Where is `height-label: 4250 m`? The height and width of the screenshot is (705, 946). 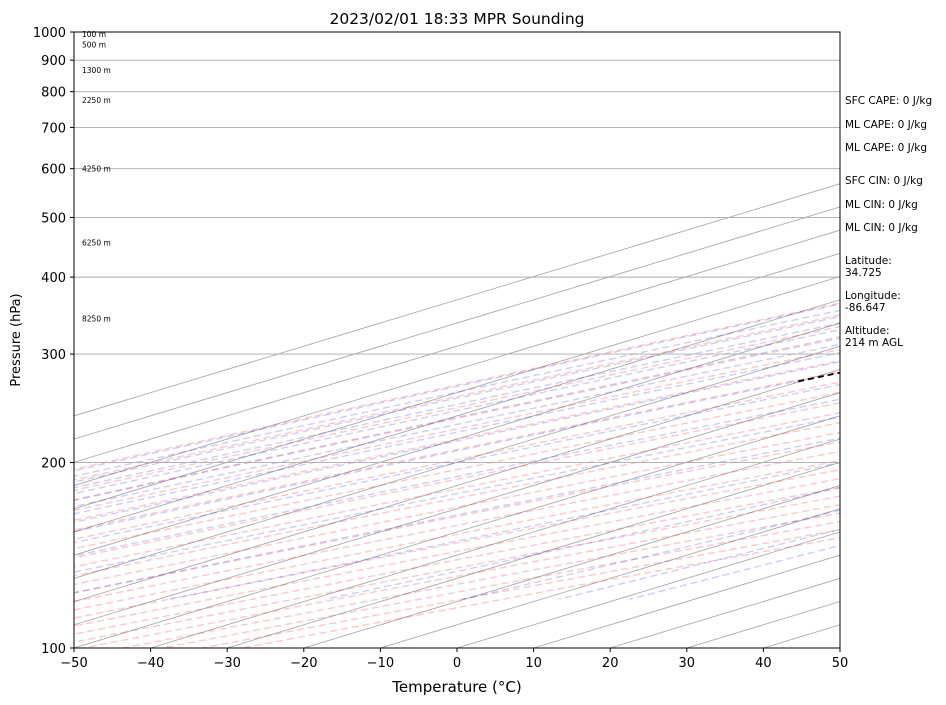 height-label: 4250 m is located at coordinates (96, 169).